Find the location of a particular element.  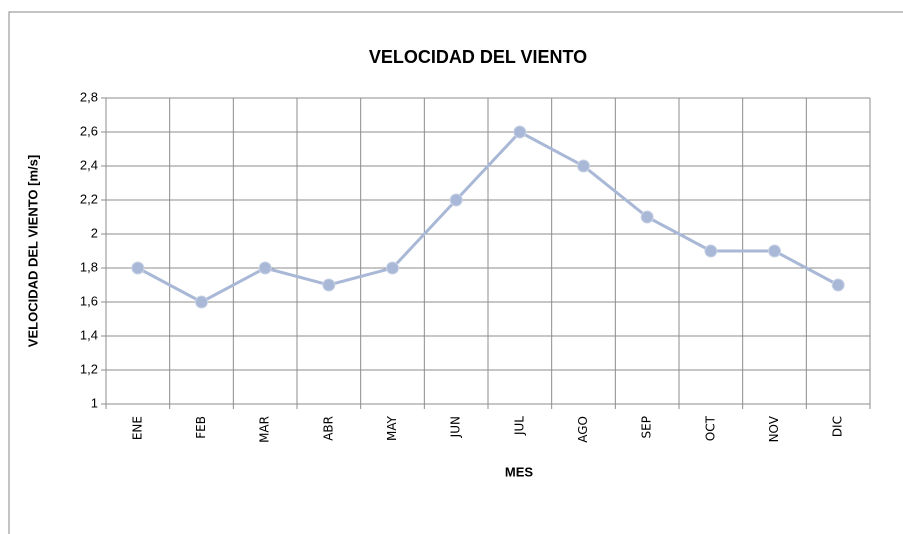

x-tick-label: MAR is located at coordinates (265, 429).